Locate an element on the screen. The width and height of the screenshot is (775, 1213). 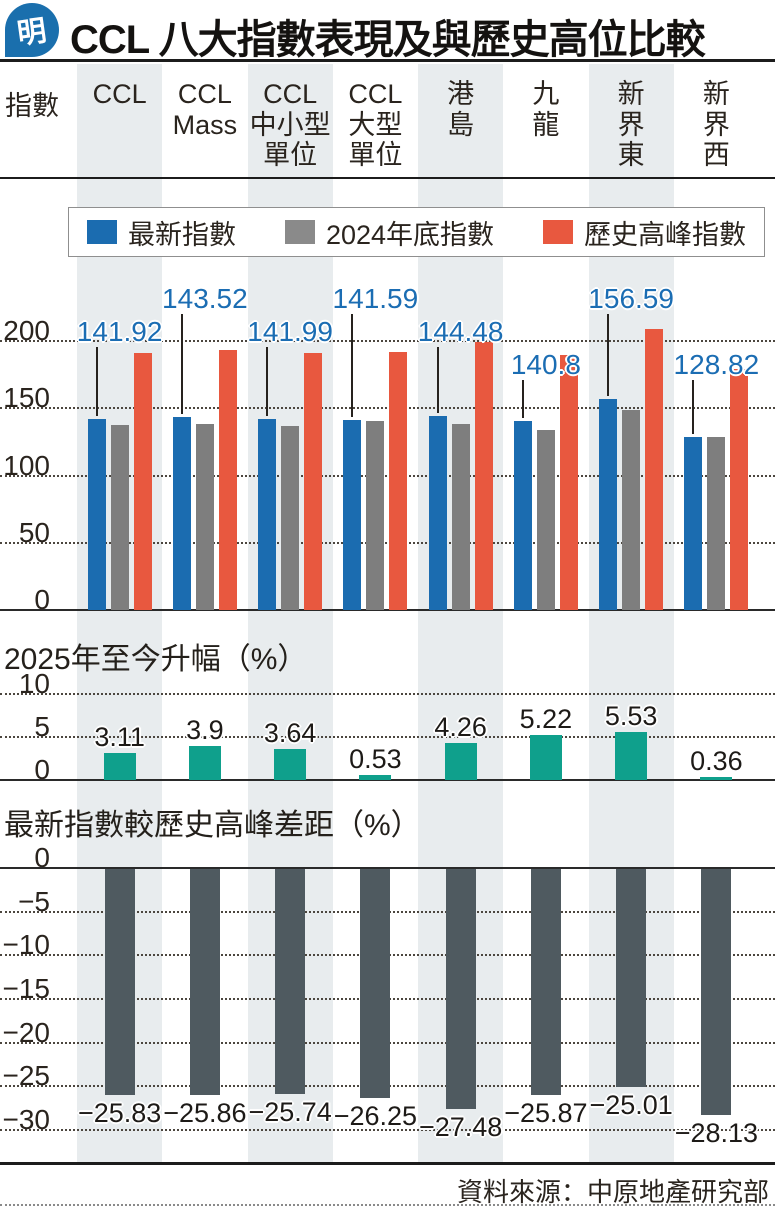
y-tick-label: −10 is located at coordinates (26, 945).